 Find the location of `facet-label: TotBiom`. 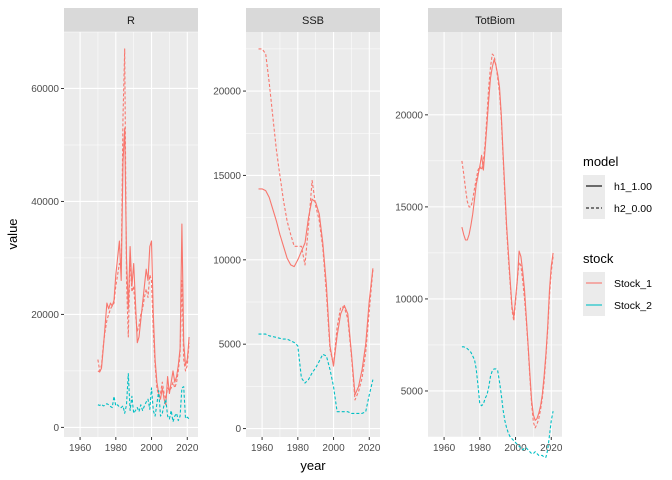

facet-label: TotBiom is located at coordinates (495, 21).